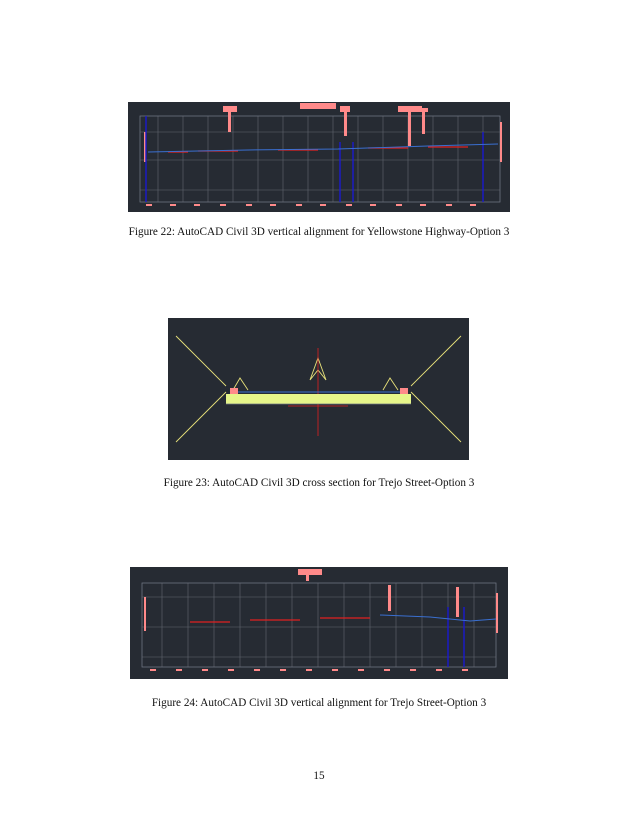 This screenshot has height=826, width=638. I want to click on figure-22-image, so click(319, 157).